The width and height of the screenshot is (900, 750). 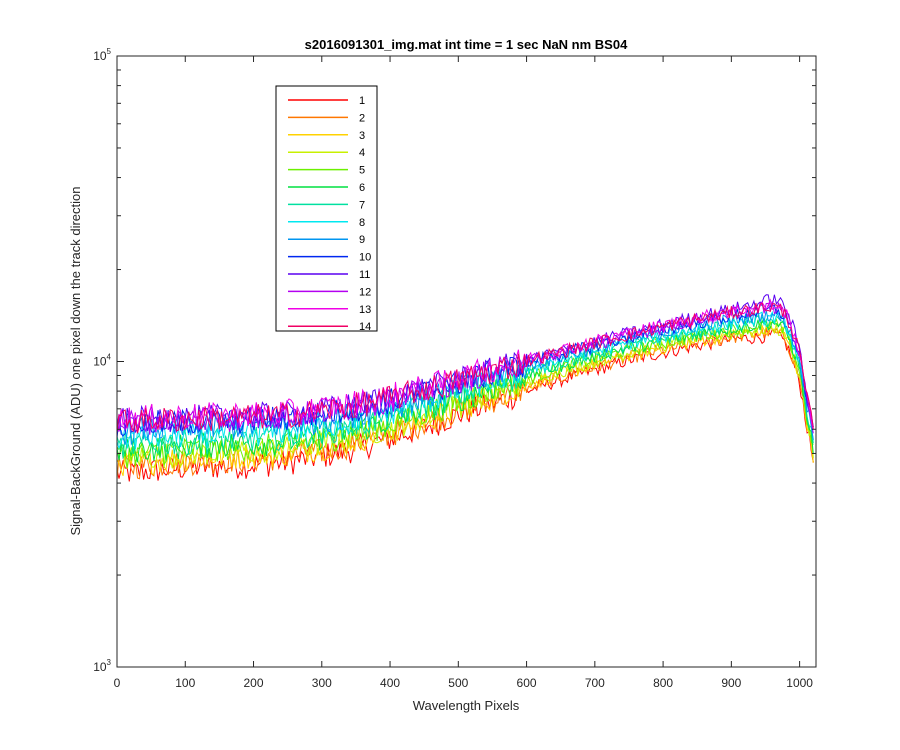 I want to click on x-tick-label: 600, so click(x=527, y=683).